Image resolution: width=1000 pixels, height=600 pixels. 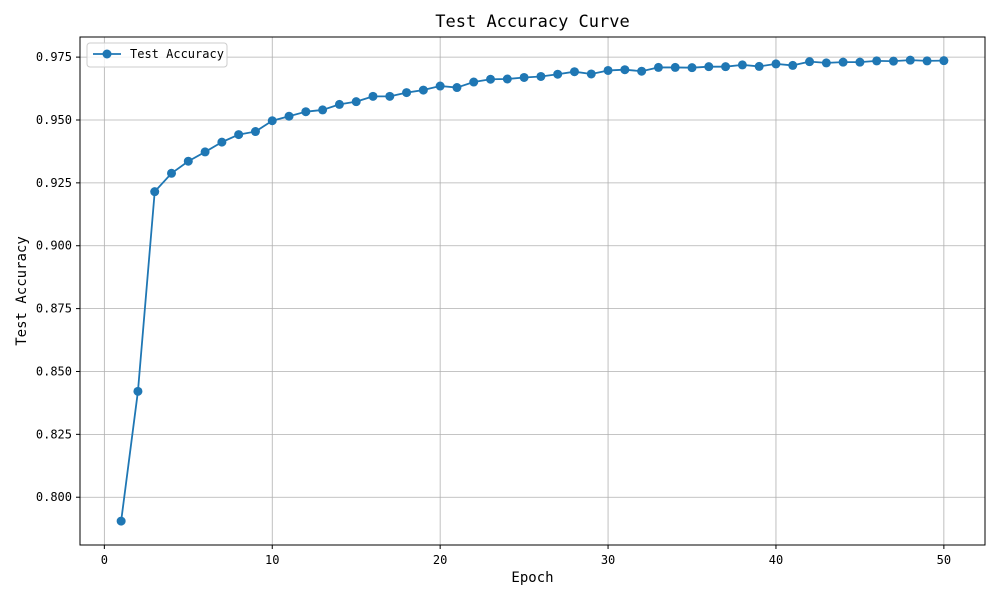 What do you see at coordinates (944, 560) in the screenshot?
I see `x-tick-label: 50` at bounding box center [944, 560].